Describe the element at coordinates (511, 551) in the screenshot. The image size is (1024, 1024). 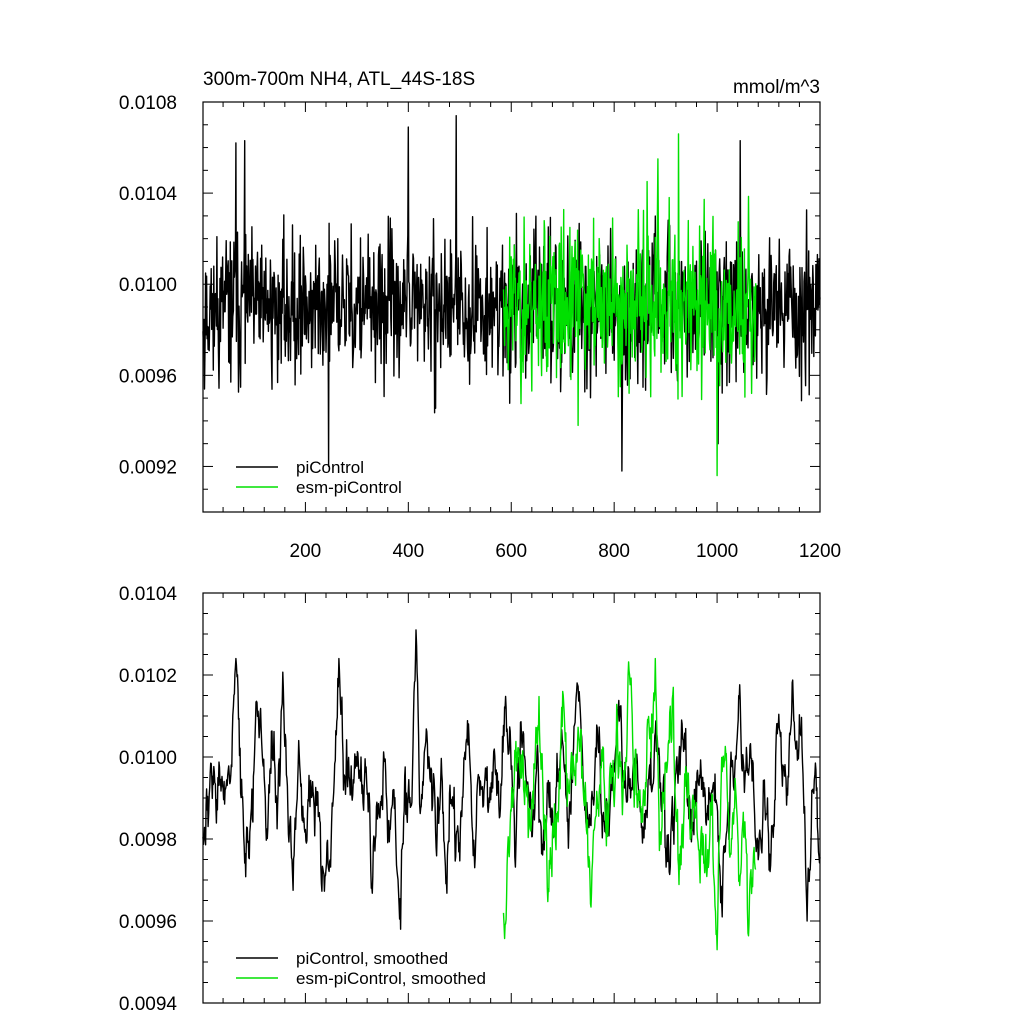
I see `x-tick-label: 600` at that location.